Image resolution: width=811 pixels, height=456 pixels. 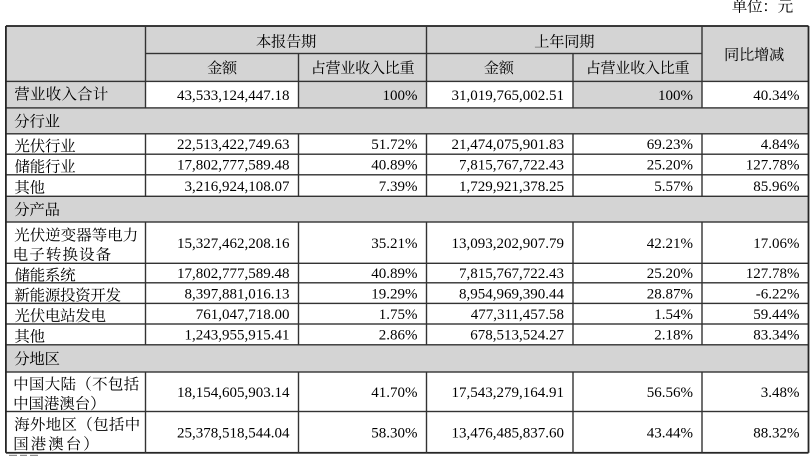 What do you see at coordinates (776, 187) in the screenshot?
I see `svg-text: 85.96%` at bounding box center [776, 187].